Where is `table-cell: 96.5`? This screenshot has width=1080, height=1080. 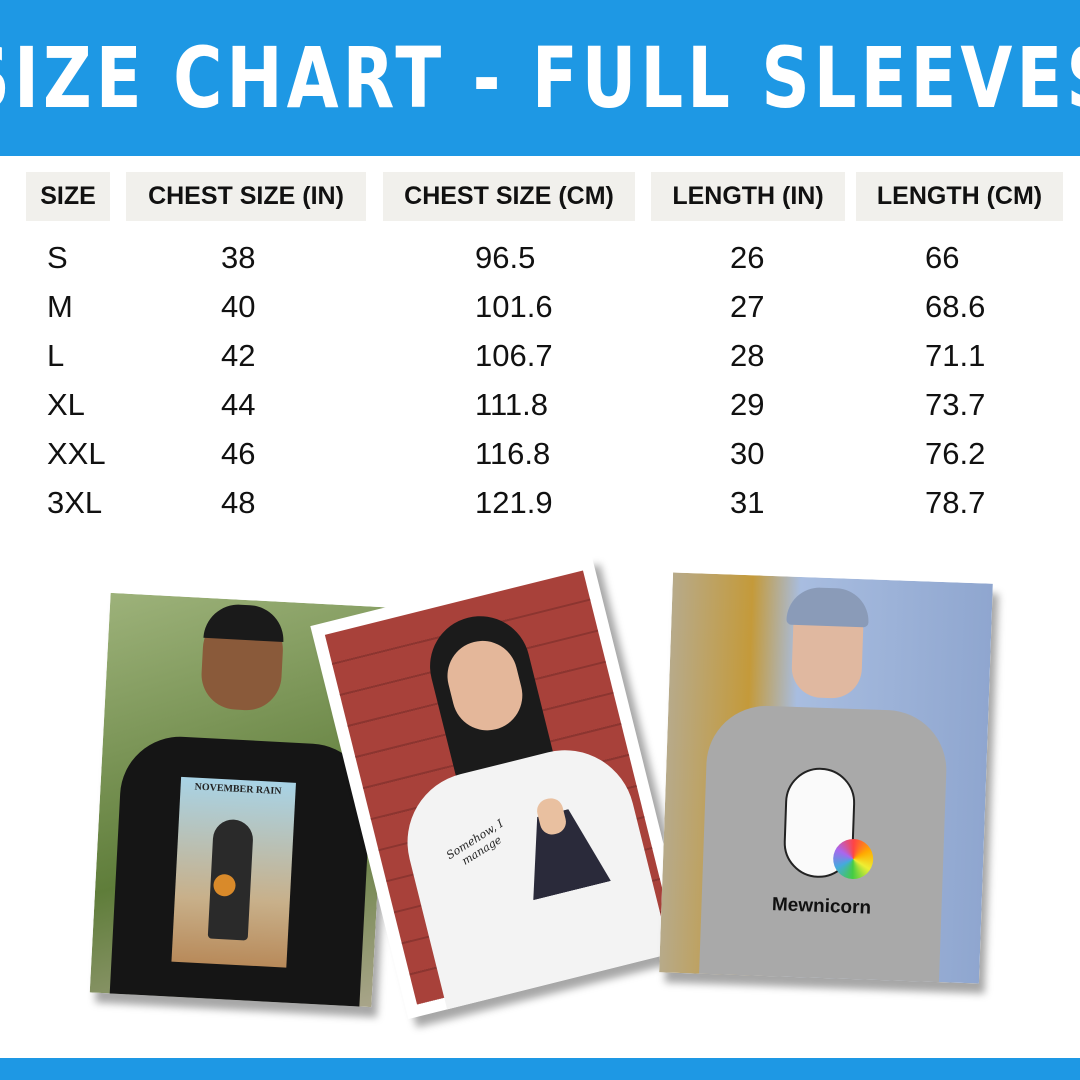 table-cell: 96.5 is located at coordinates (505, 257).